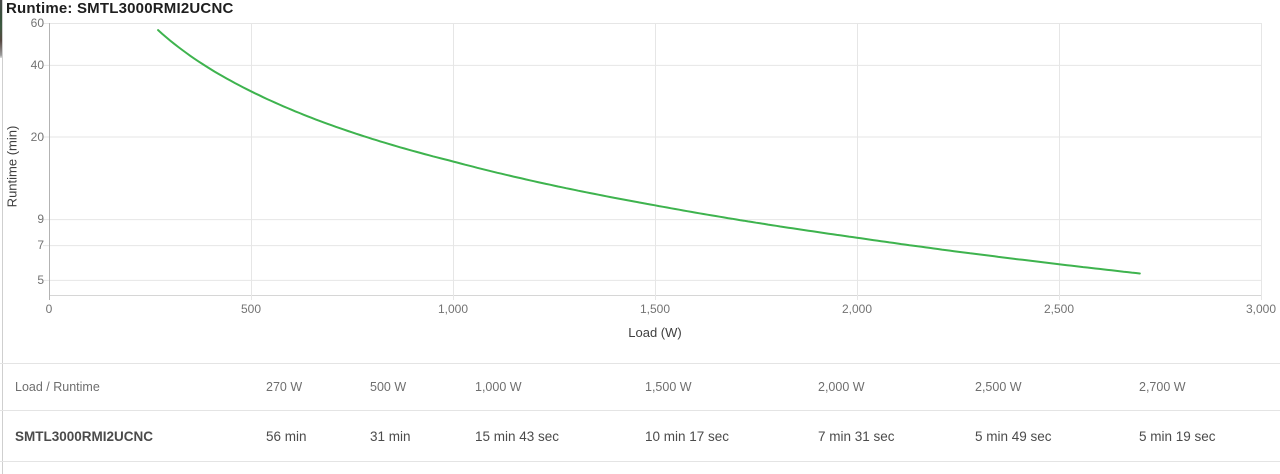  I want to click on table-header-2-000-W: 2,000 W, so click(882, 387).